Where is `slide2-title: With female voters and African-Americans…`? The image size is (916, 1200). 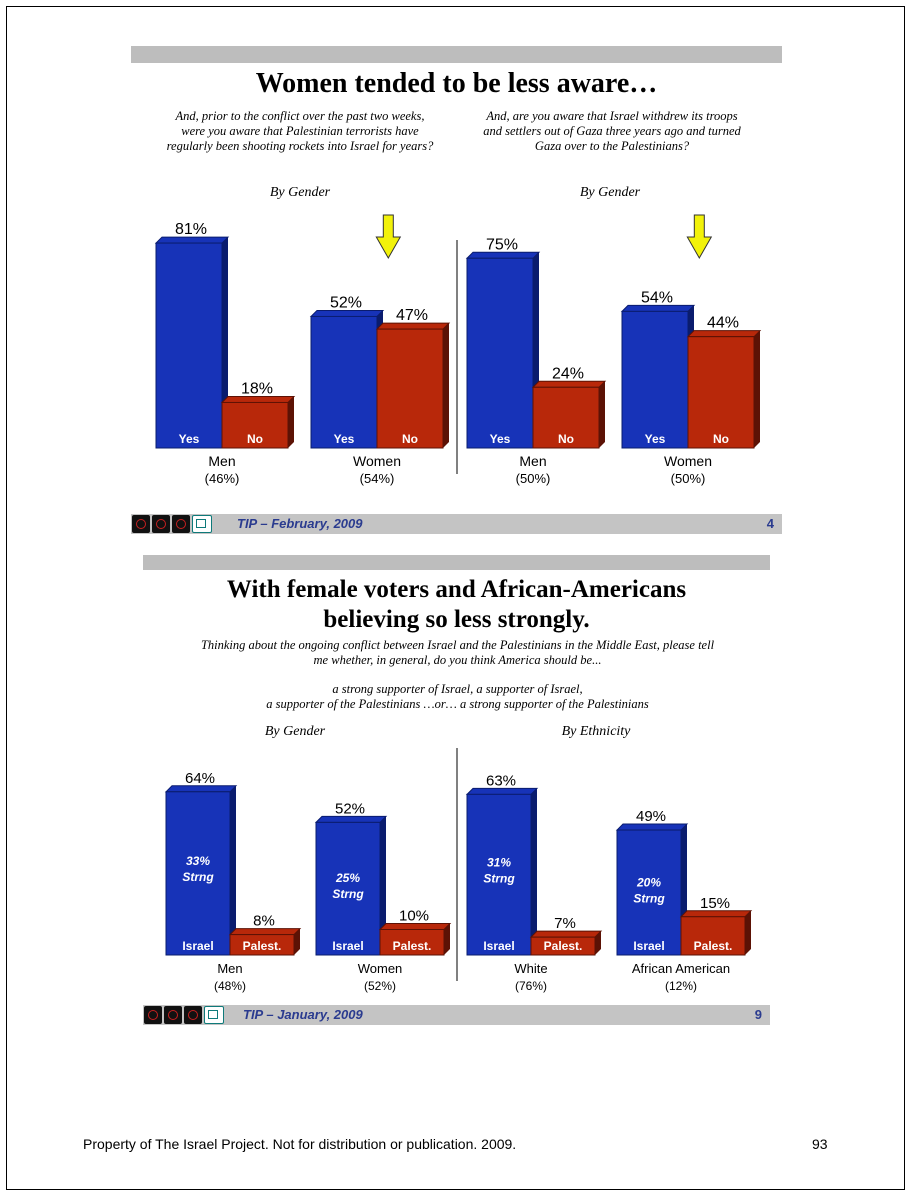 slide2-title: With female voters and African-Americans… is located at coordinates (456, 605).